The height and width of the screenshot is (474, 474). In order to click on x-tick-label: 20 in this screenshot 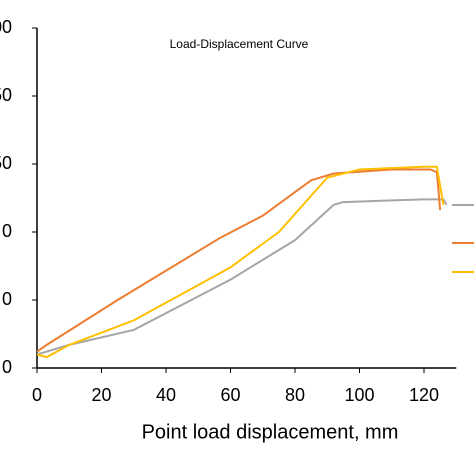, I will do `click(101, 395)`.